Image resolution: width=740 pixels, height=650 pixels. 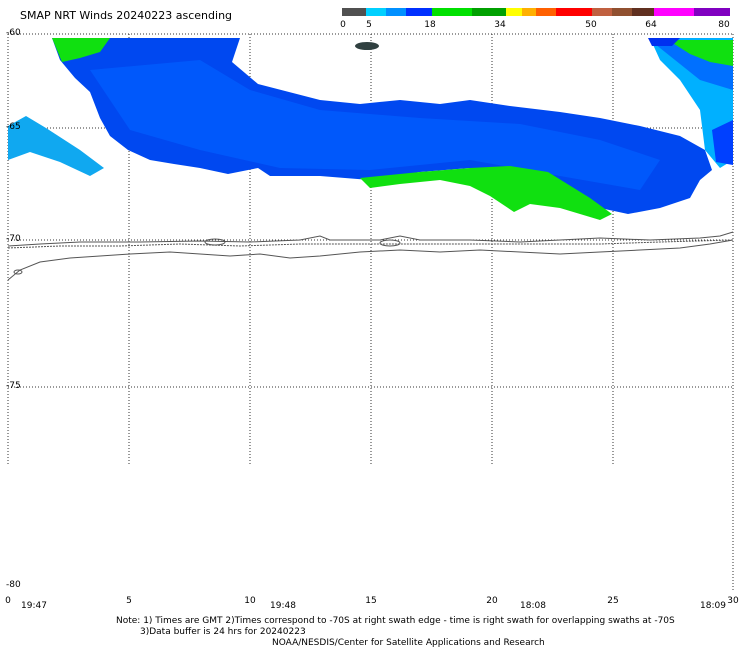 What do you see at coordinates (250, 601) in the screenshot?
I see `lon-label: 10` at bounding box center [250, 601].